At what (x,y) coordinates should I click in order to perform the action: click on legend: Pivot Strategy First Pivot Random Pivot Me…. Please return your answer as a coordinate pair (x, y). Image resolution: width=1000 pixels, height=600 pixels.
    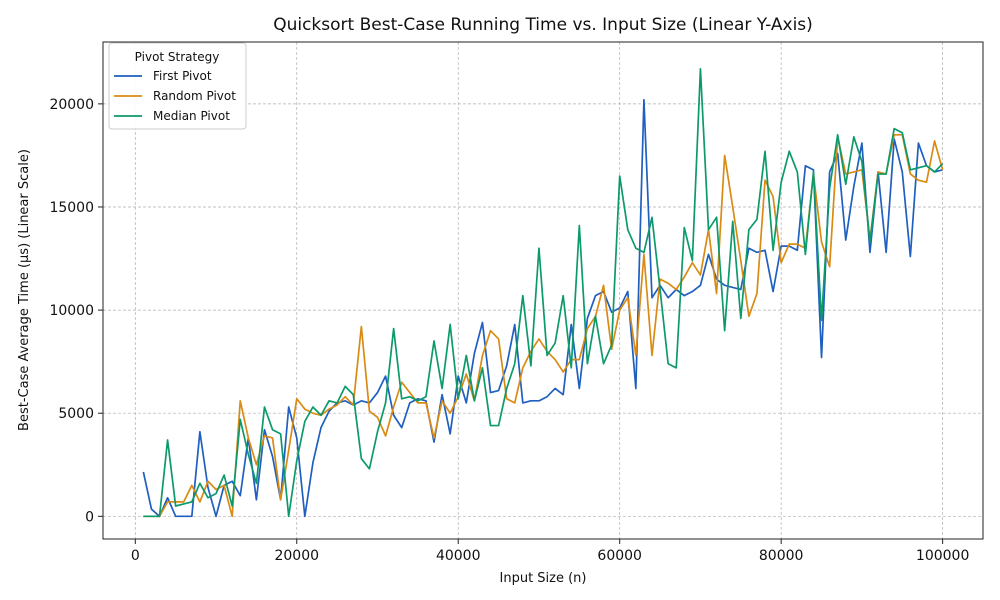
    Looking at the image, I should click on (177, 86).